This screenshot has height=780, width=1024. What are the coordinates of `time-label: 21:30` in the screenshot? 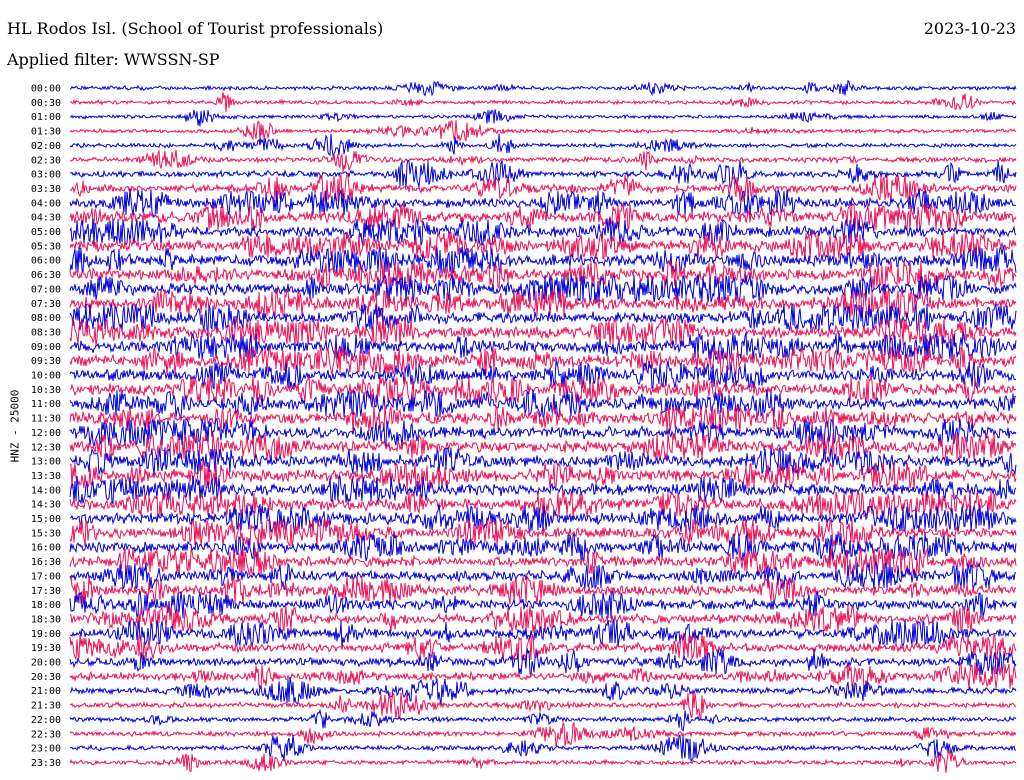 It's located at (46, 706).